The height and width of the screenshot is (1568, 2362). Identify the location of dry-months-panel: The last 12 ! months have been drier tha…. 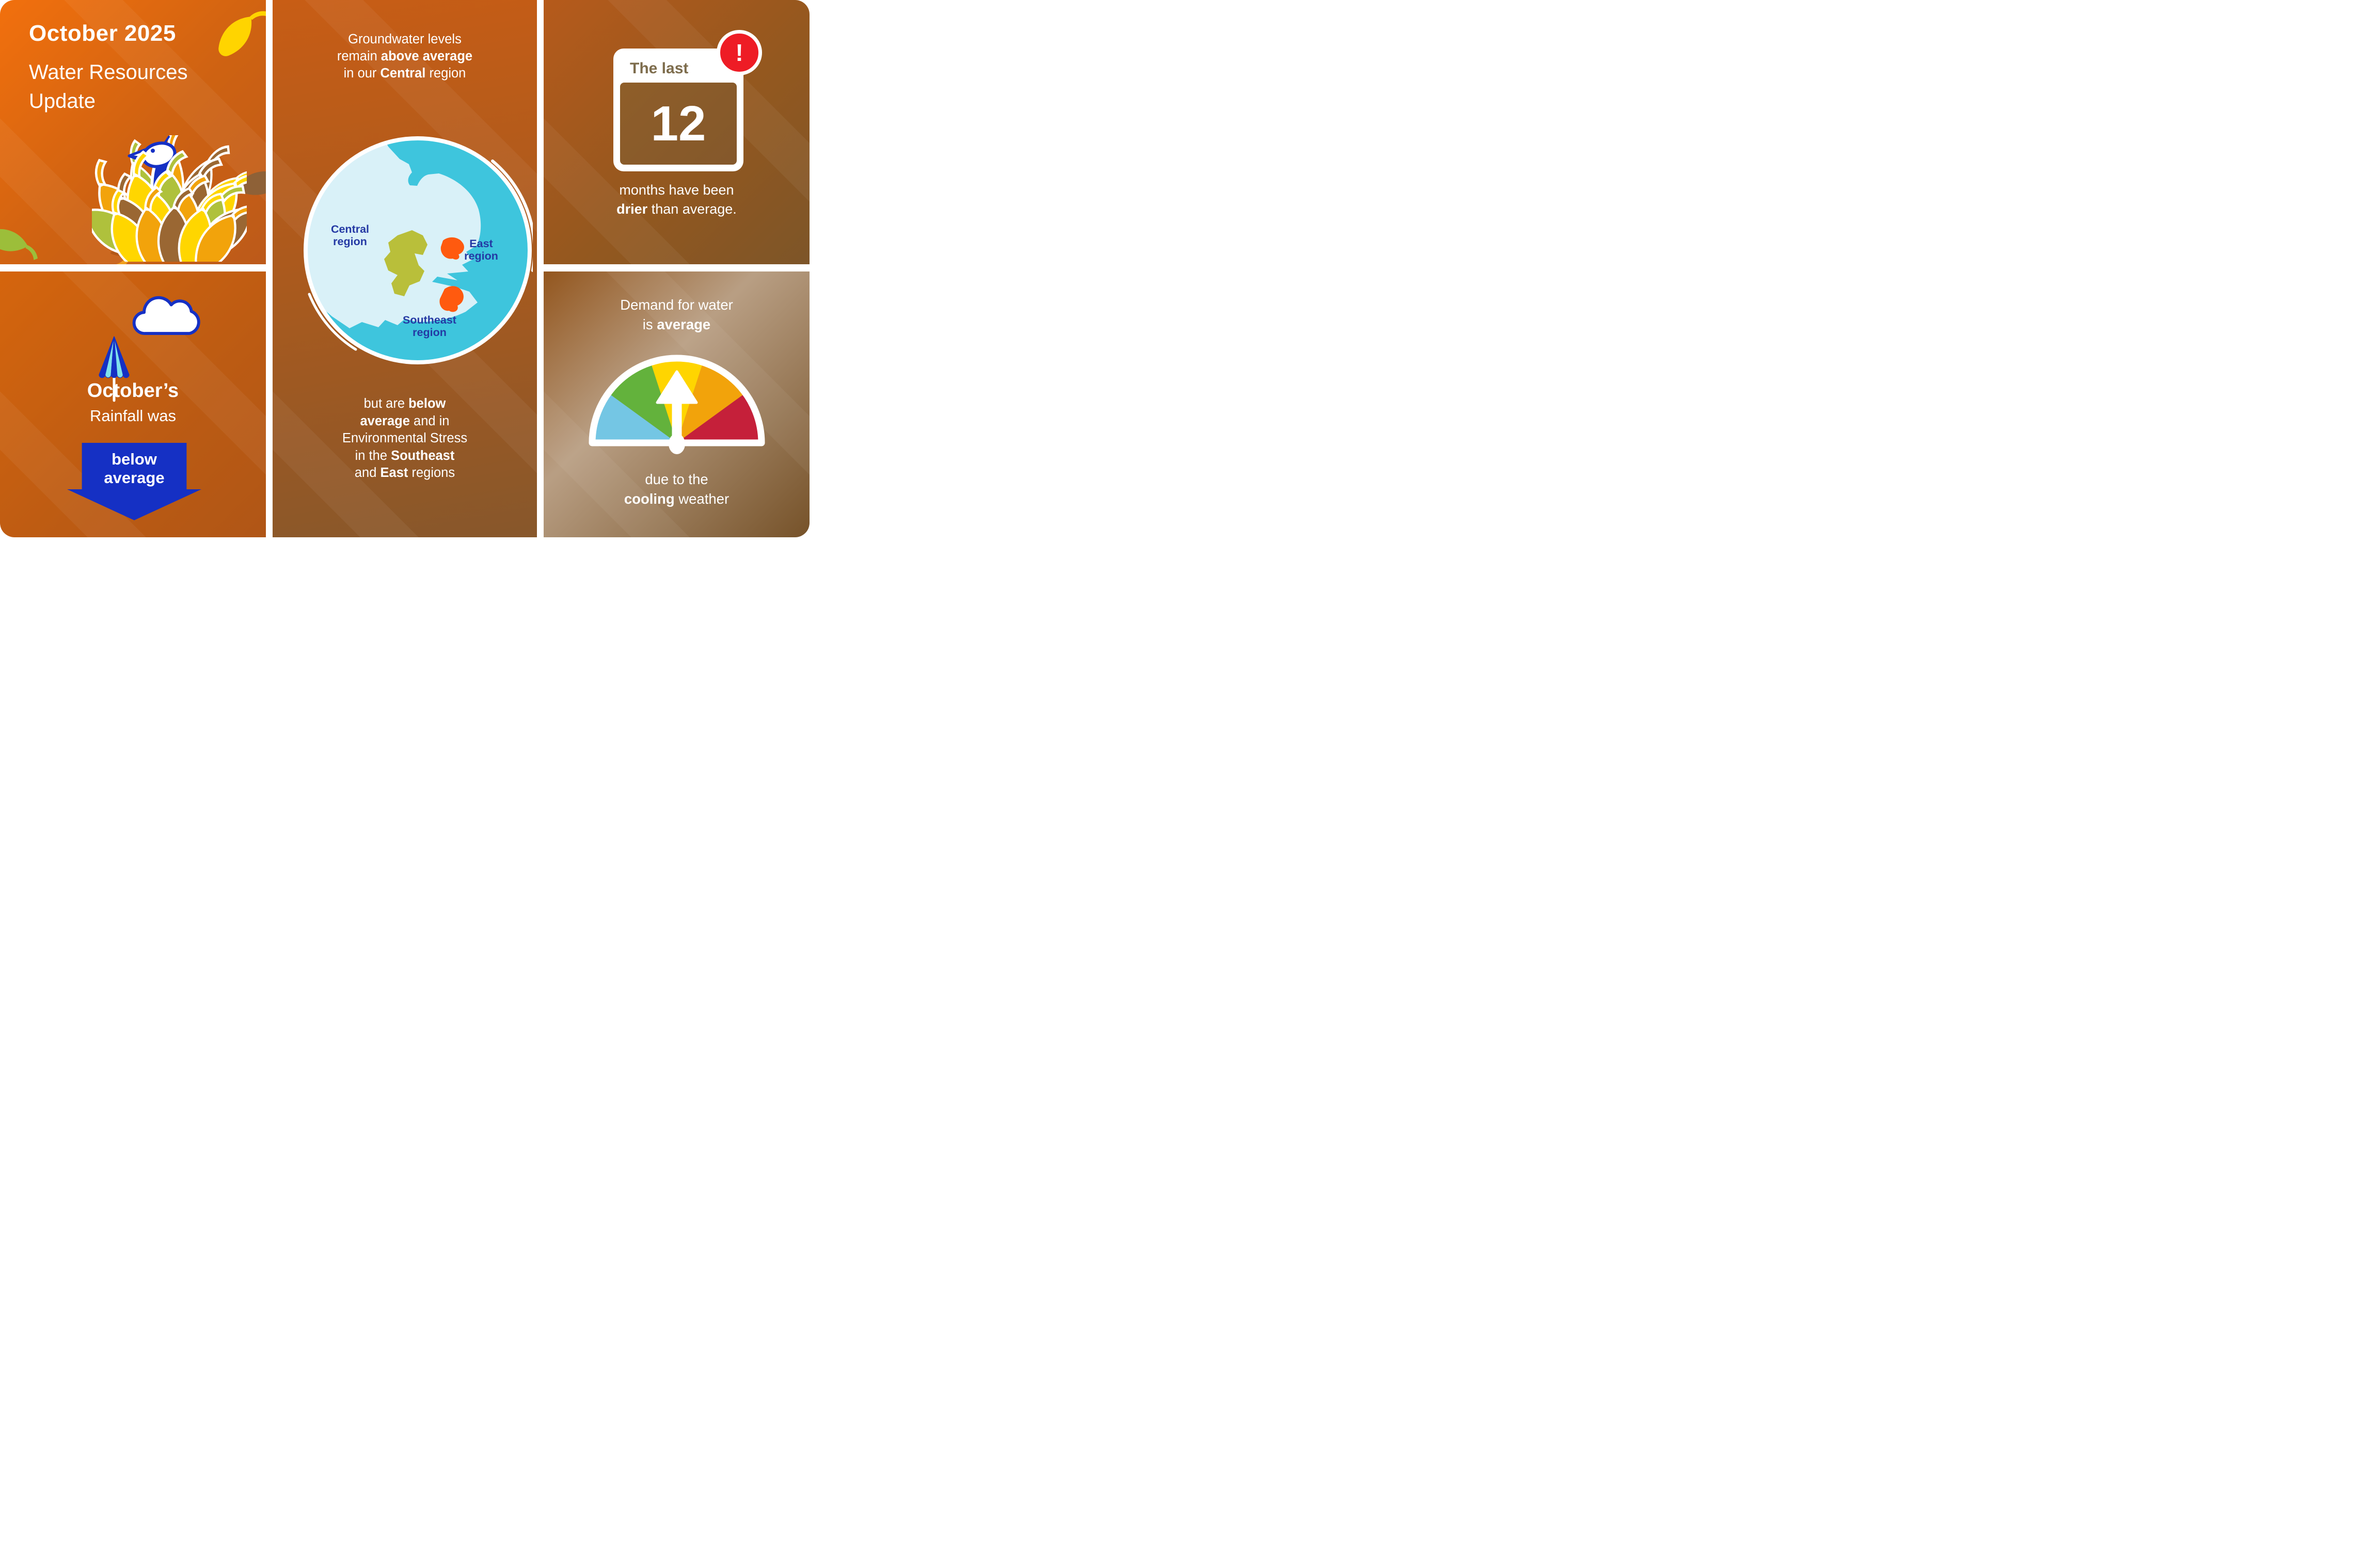
(677, 132).